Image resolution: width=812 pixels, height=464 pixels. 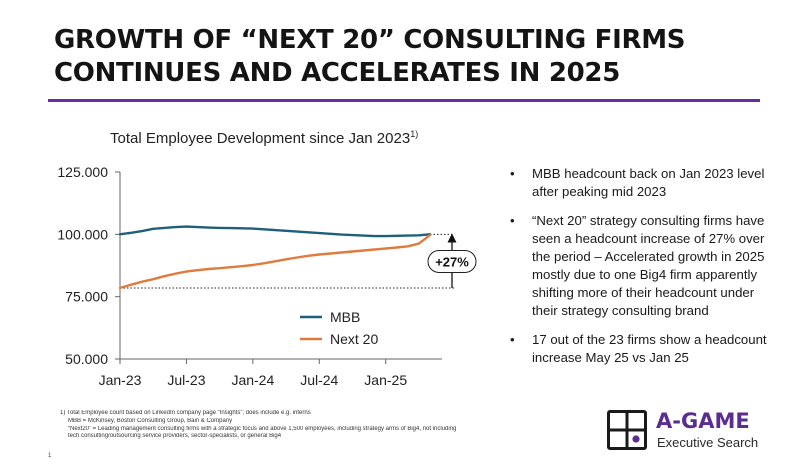 What do you see at coordinates (86, 359) in the screenshot?
I see `y-tick-label: 50.000` at bounding box center [86, 359].